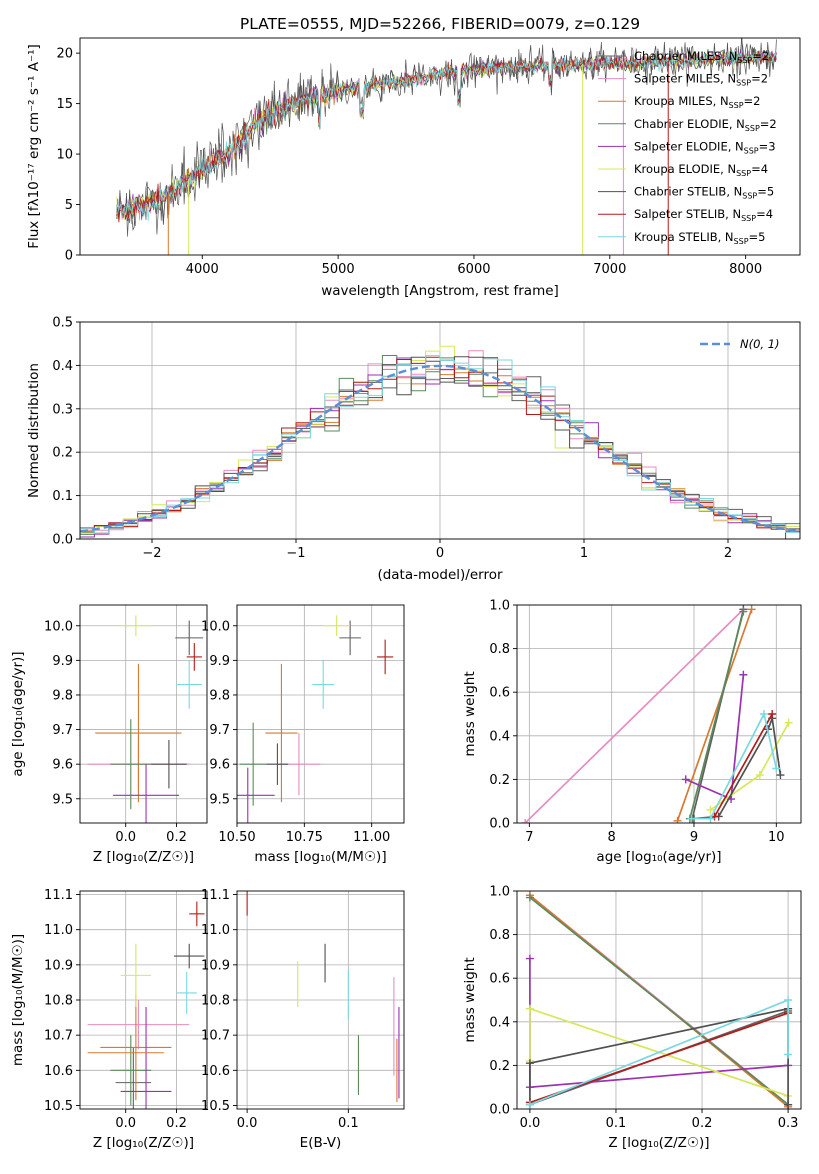  Describe the element at coordinates (138, 1025) in the screenshot. I see `point-salpeter-miles` at that location.